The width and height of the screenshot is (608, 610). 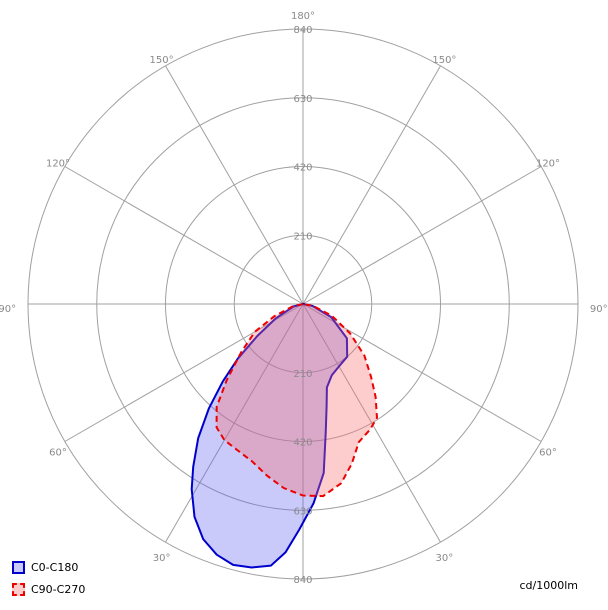 I want to click on radial-label-up-210: 210, so click(x=302, y=236).